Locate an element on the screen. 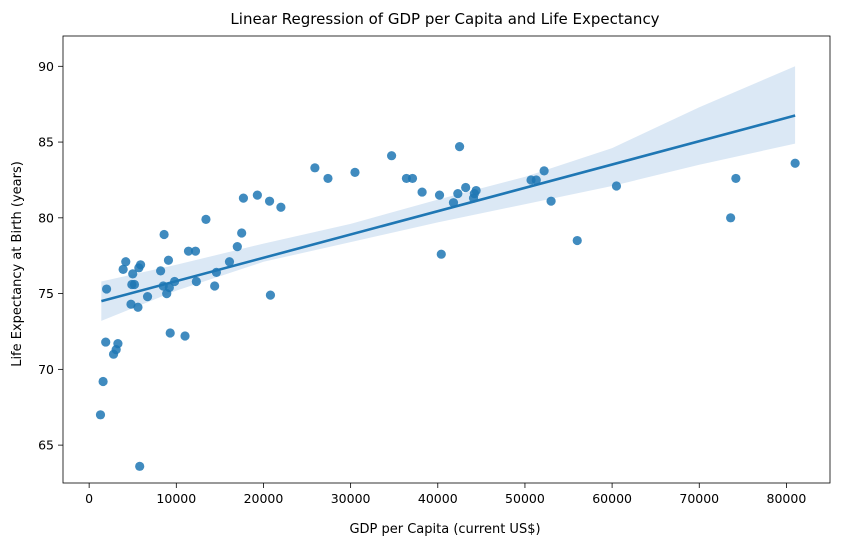 Image resolution: width=841 pixels, height=547 pixels. y-axis-label: Life Expectancy at Birth (years) is located at coordinates (17, 264).